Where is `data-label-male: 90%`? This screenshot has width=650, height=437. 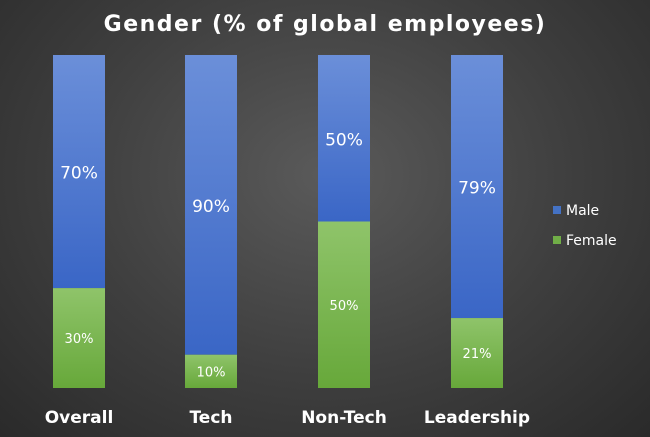
data-label-male: 90% is located at coordinates (211, 207).